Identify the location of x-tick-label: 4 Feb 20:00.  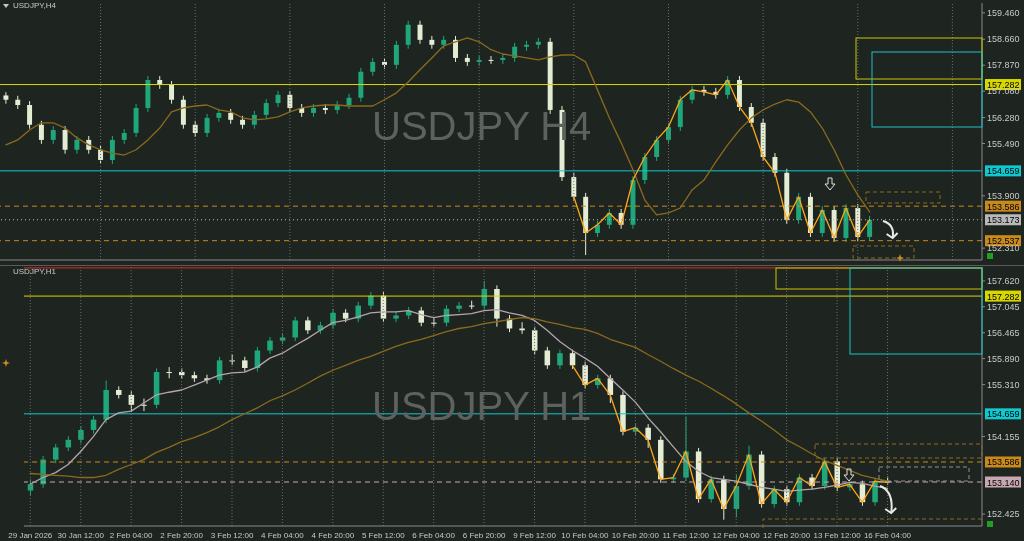
(333, 535).